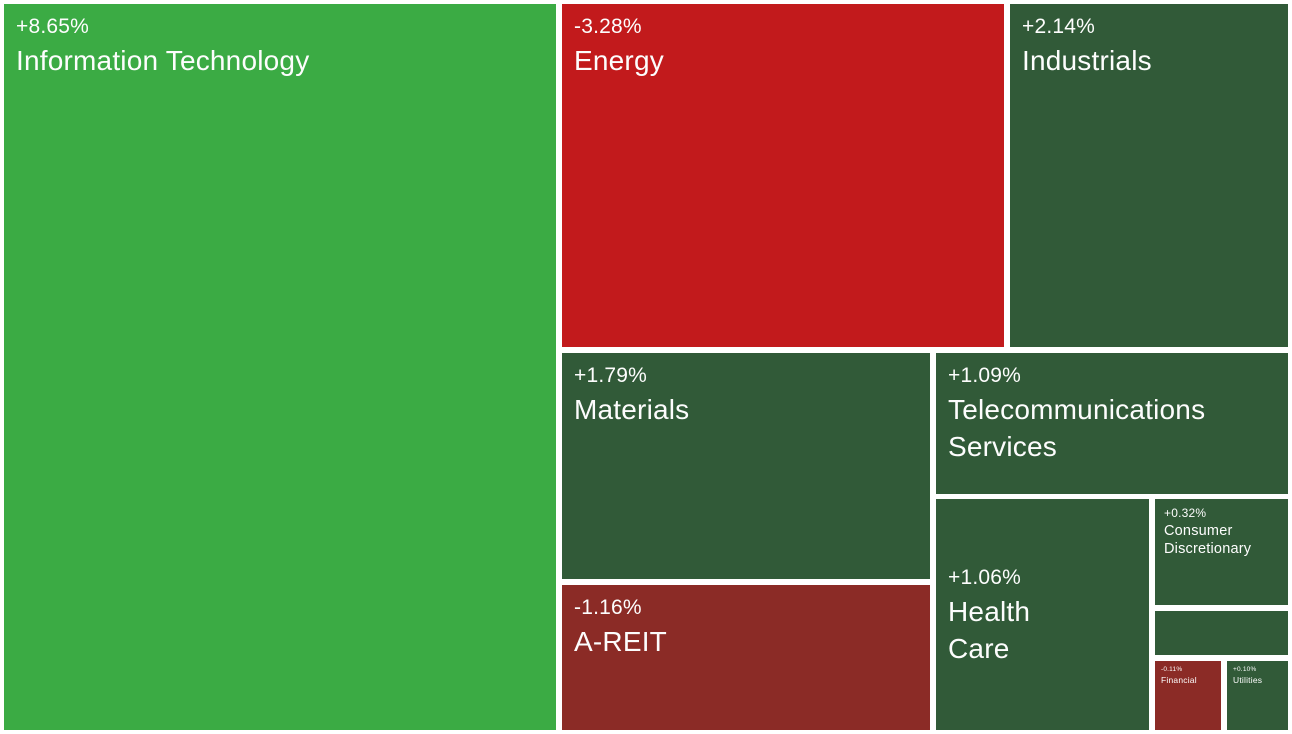 Image resolution: width=1292 pixels, height=734 pixels. Describe the element at coordinates (1172, 669) in the screenshot. I see `tile-change-label: -0.11%` at that location.